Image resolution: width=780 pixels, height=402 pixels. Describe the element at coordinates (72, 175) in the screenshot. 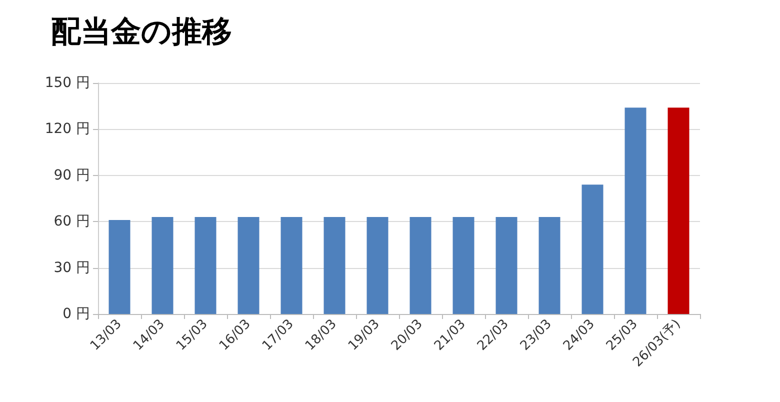

I see `y-tick-label: 90 円` at that location.